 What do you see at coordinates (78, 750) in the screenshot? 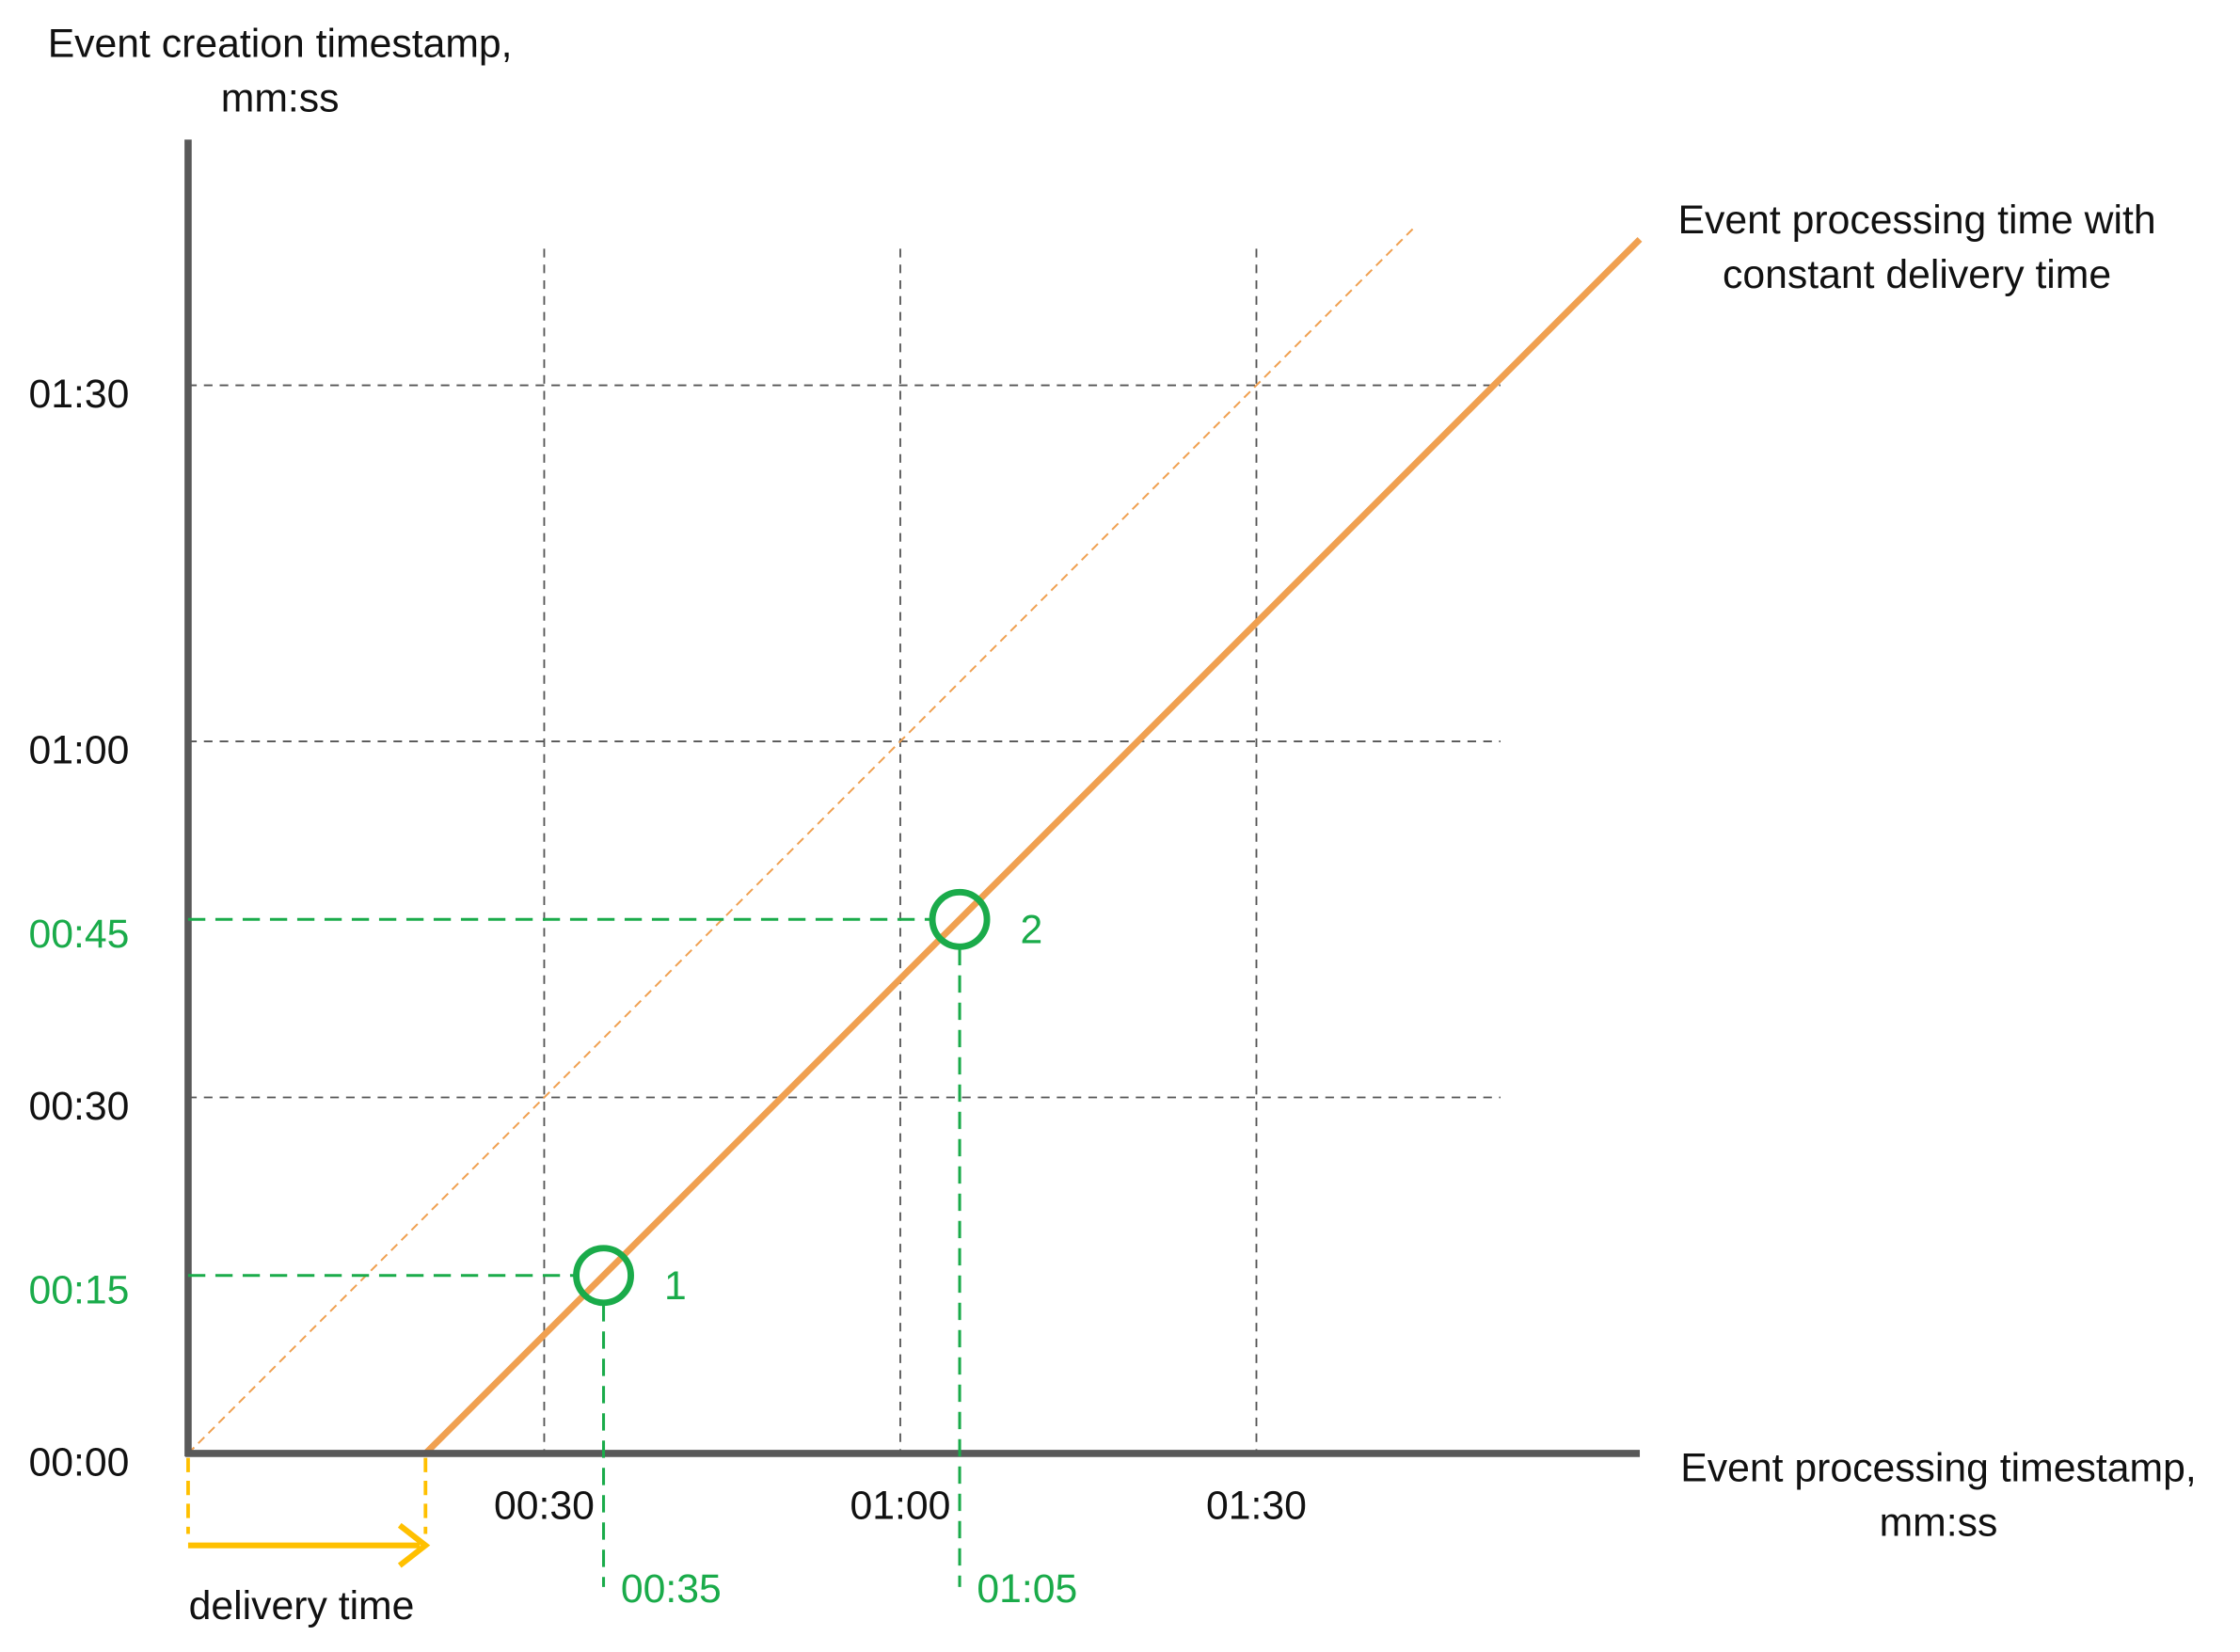
I see `y-tick-label: 01:00` at bounding box center [78, 750].